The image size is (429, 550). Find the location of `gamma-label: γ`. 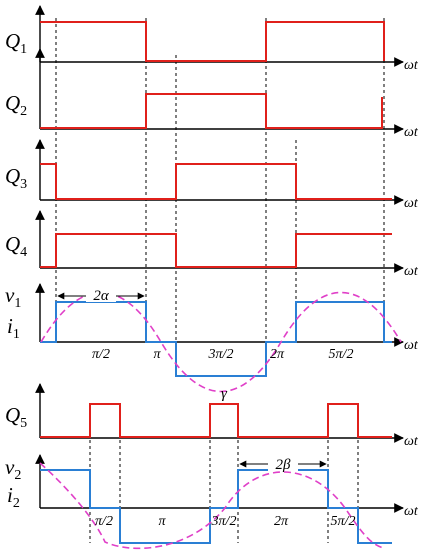

gamma-label: γ is located at coordinates (224, 394).